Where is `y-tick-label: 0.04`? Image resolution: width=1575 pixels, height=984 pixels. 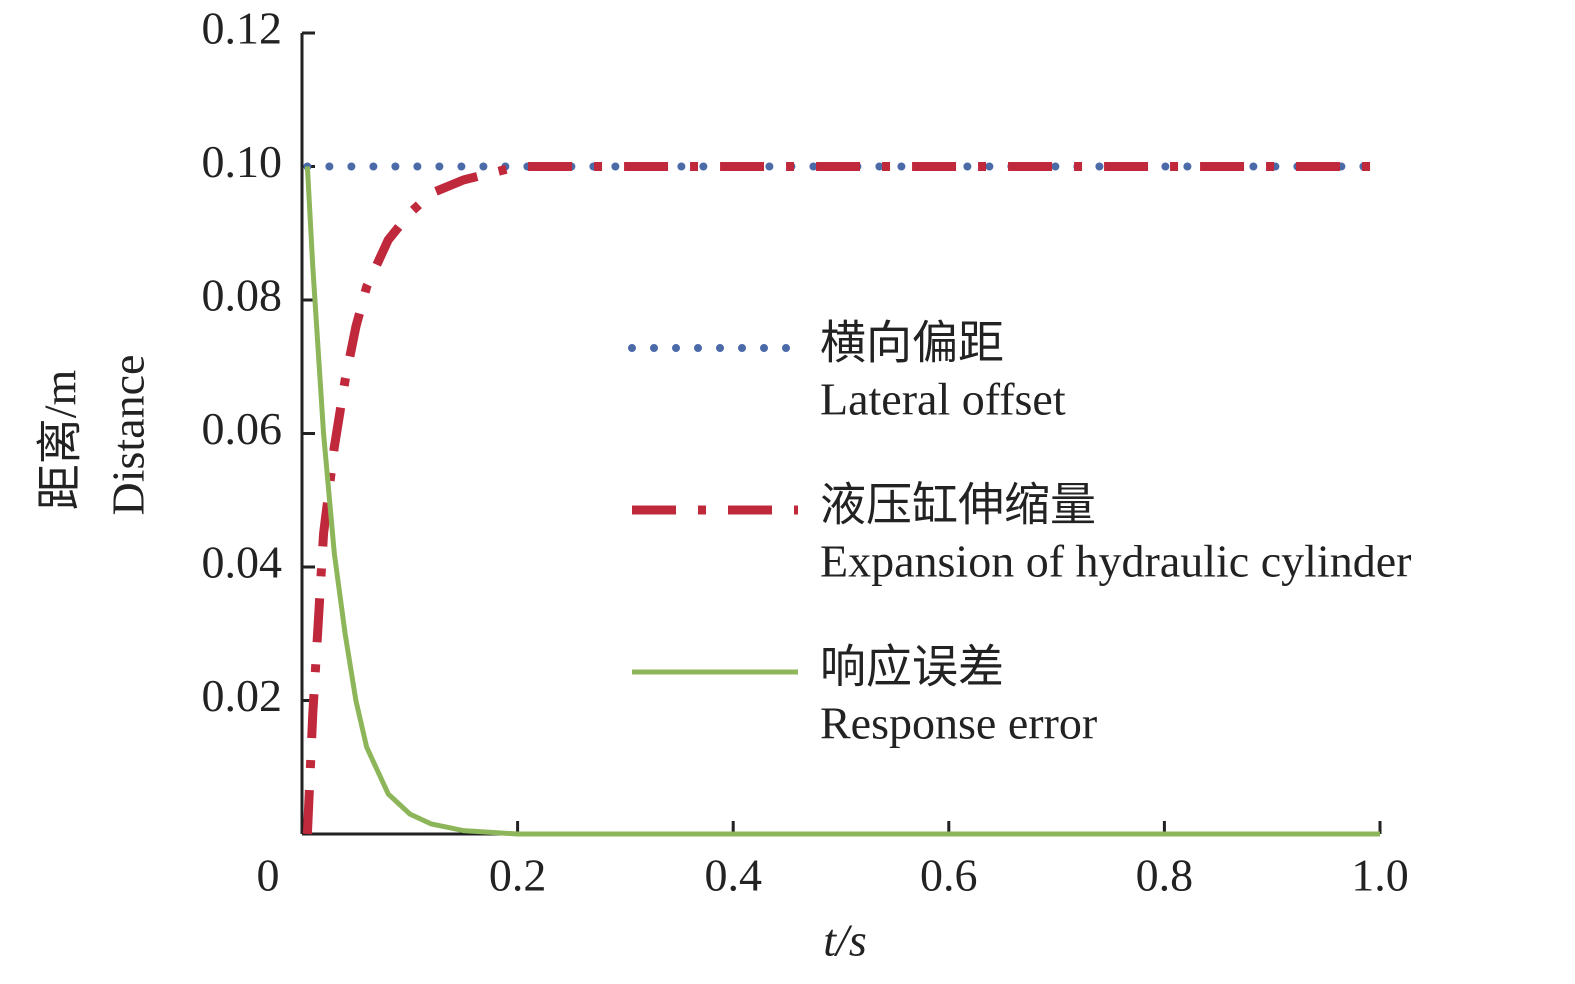 y-tick-label: 0.04 is located at coordinates (242, 562).